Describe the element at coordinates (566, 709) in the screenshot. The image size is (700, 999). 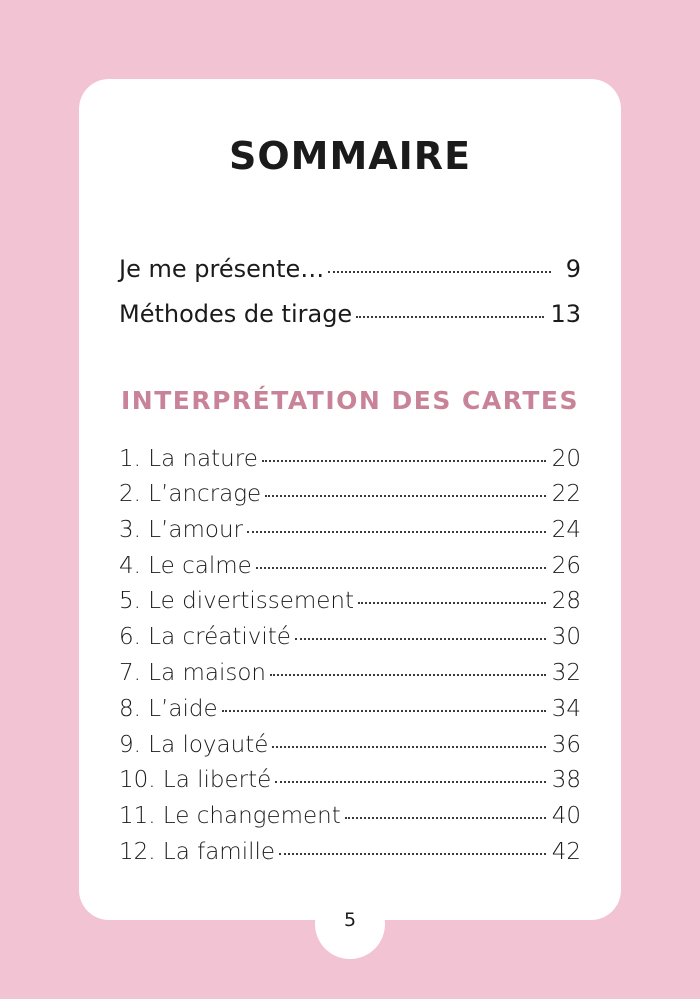
I see `toc-entry-page: 34` at that location.